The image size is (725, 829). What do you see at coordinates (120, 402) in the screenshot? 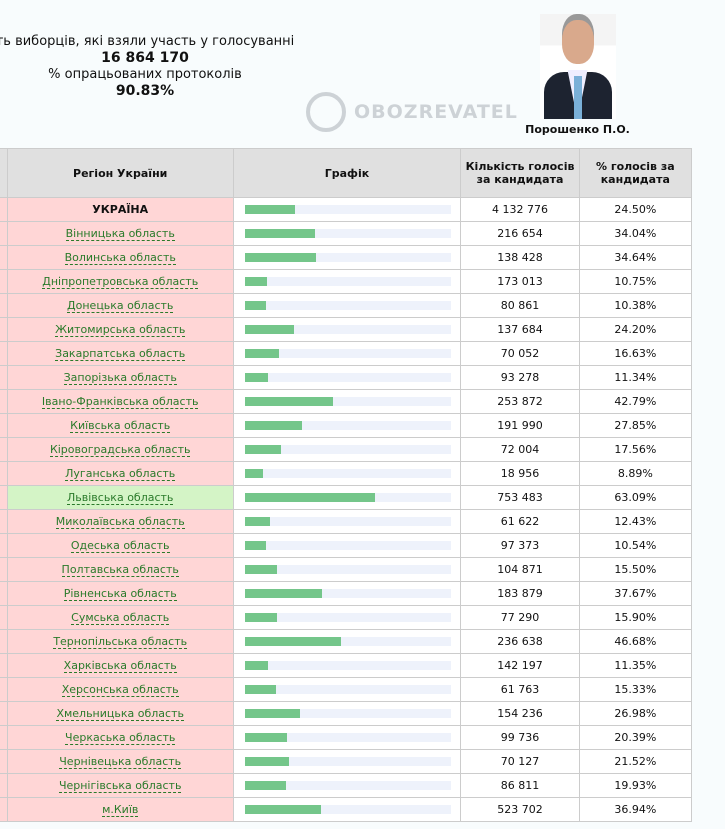
I see `region-link: Івано-Франківська область` at bounding box center [120, 402].